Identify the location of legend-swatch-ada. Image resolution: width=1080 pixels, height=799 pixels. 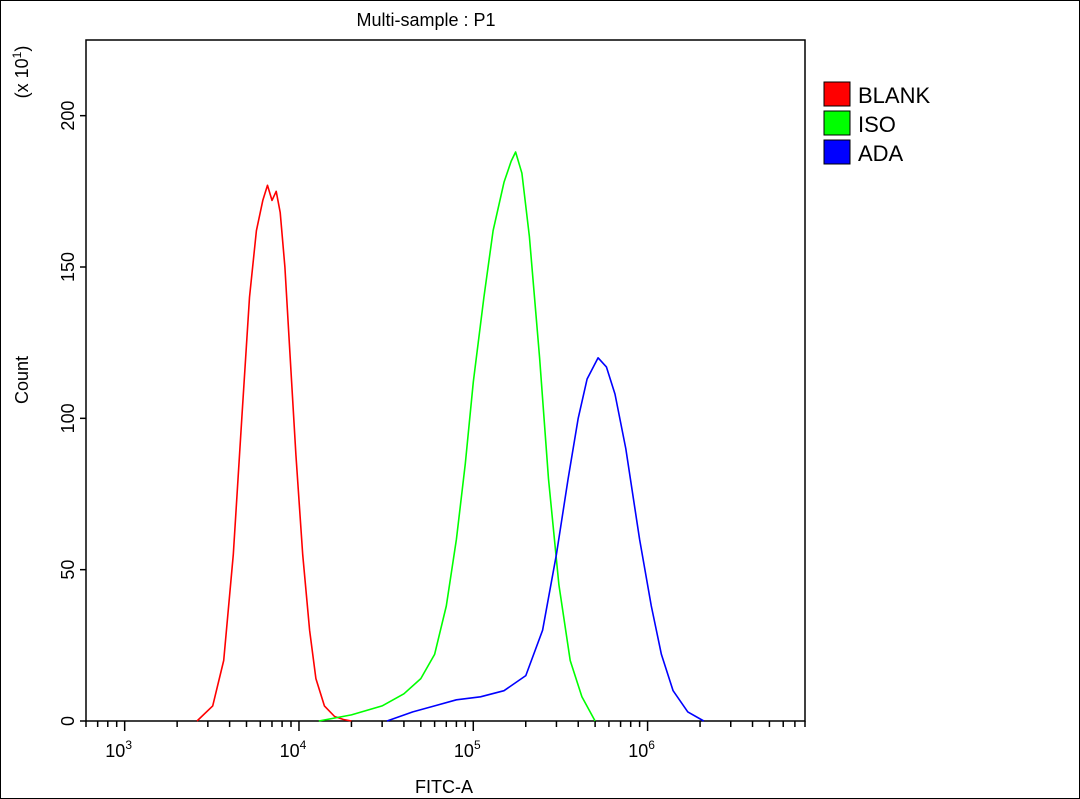
(837, 152).